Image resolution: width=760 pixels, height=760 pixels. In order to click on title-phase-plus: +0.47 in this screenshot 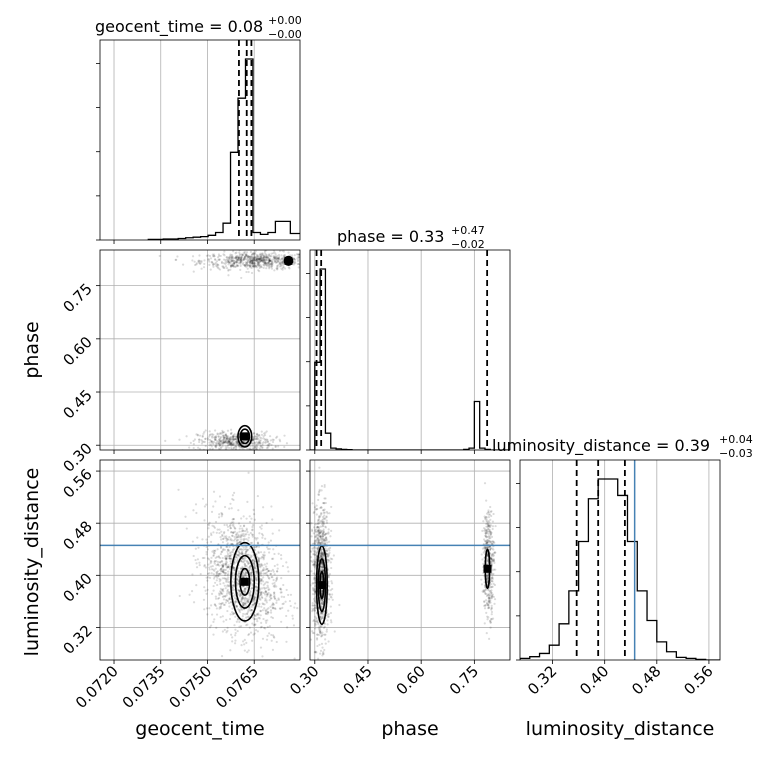, I will do `click(468, 230)`.